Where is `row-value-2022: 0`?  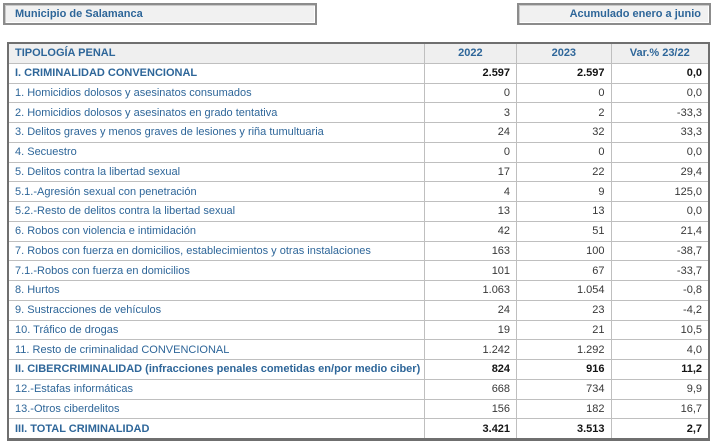 row-value-2022: 0 is located at coordinates (471, 93).